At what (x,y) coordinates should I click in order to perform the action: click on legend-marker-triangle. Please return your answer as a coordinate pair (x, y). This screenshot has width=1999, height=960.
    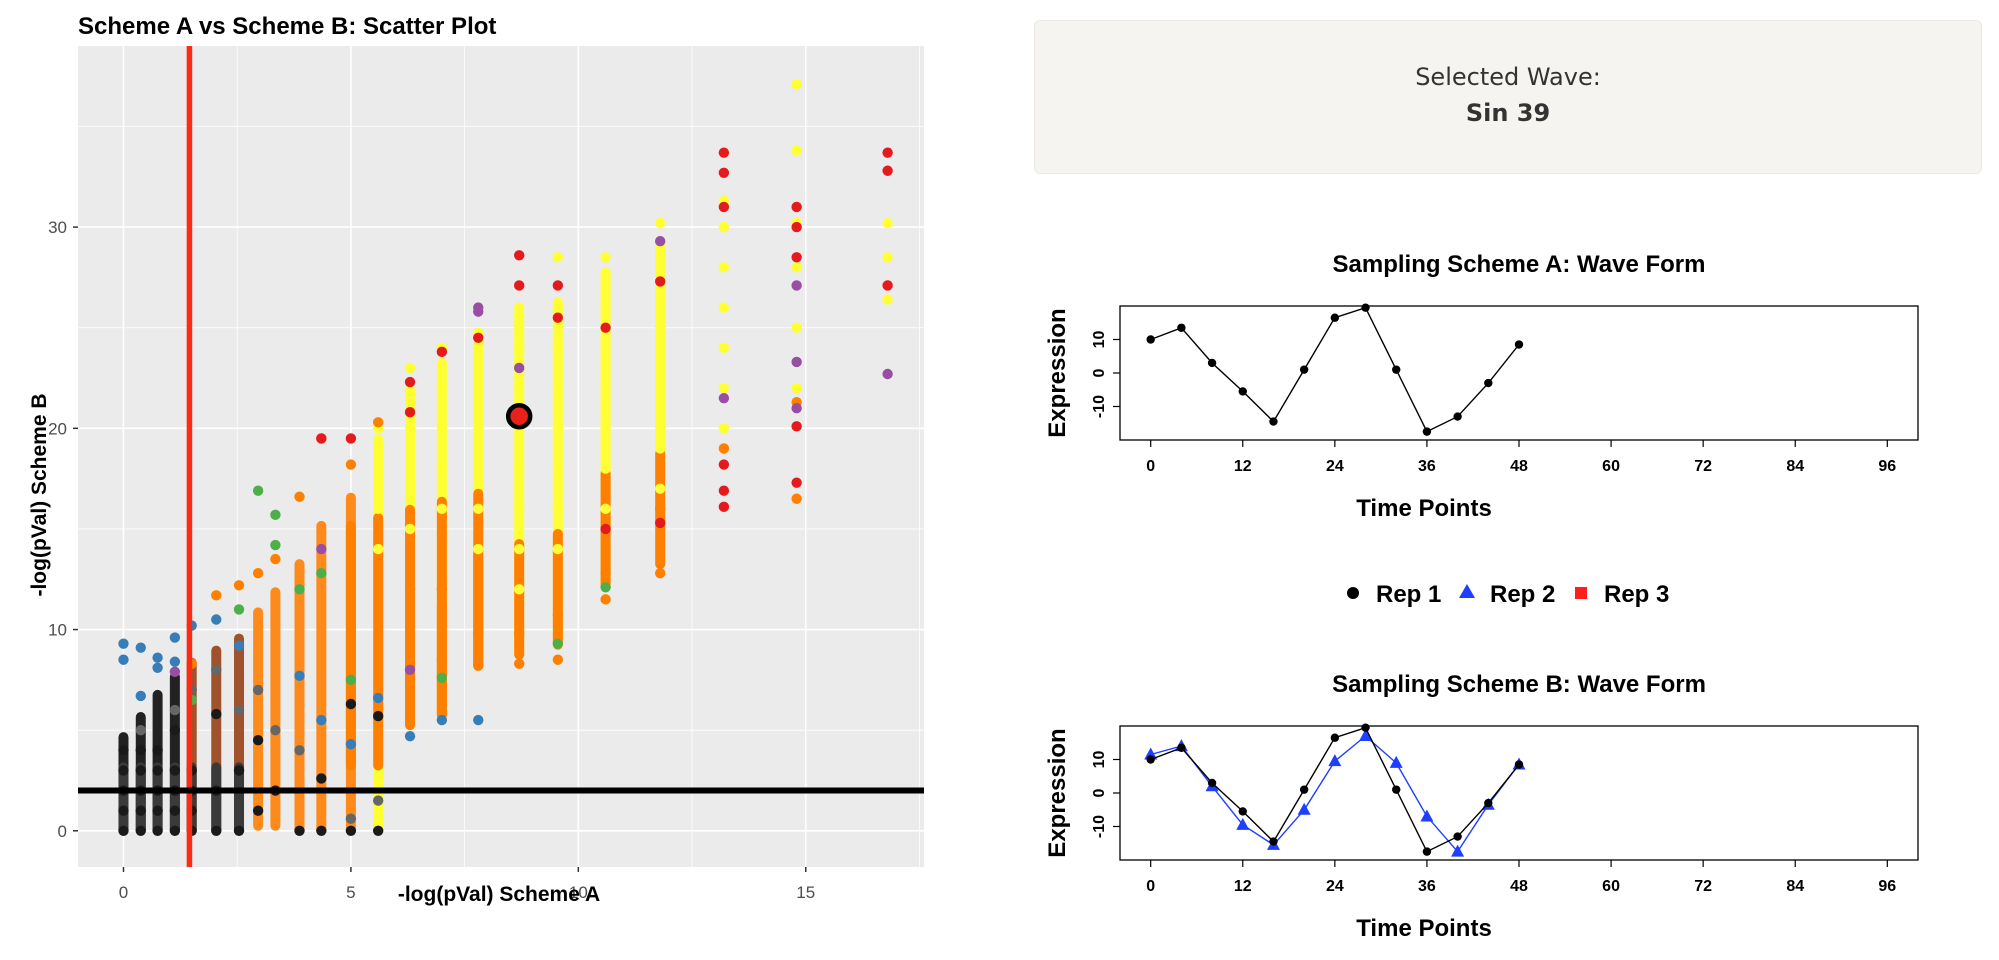
    Looking at the image, I should click on (1467, 591).